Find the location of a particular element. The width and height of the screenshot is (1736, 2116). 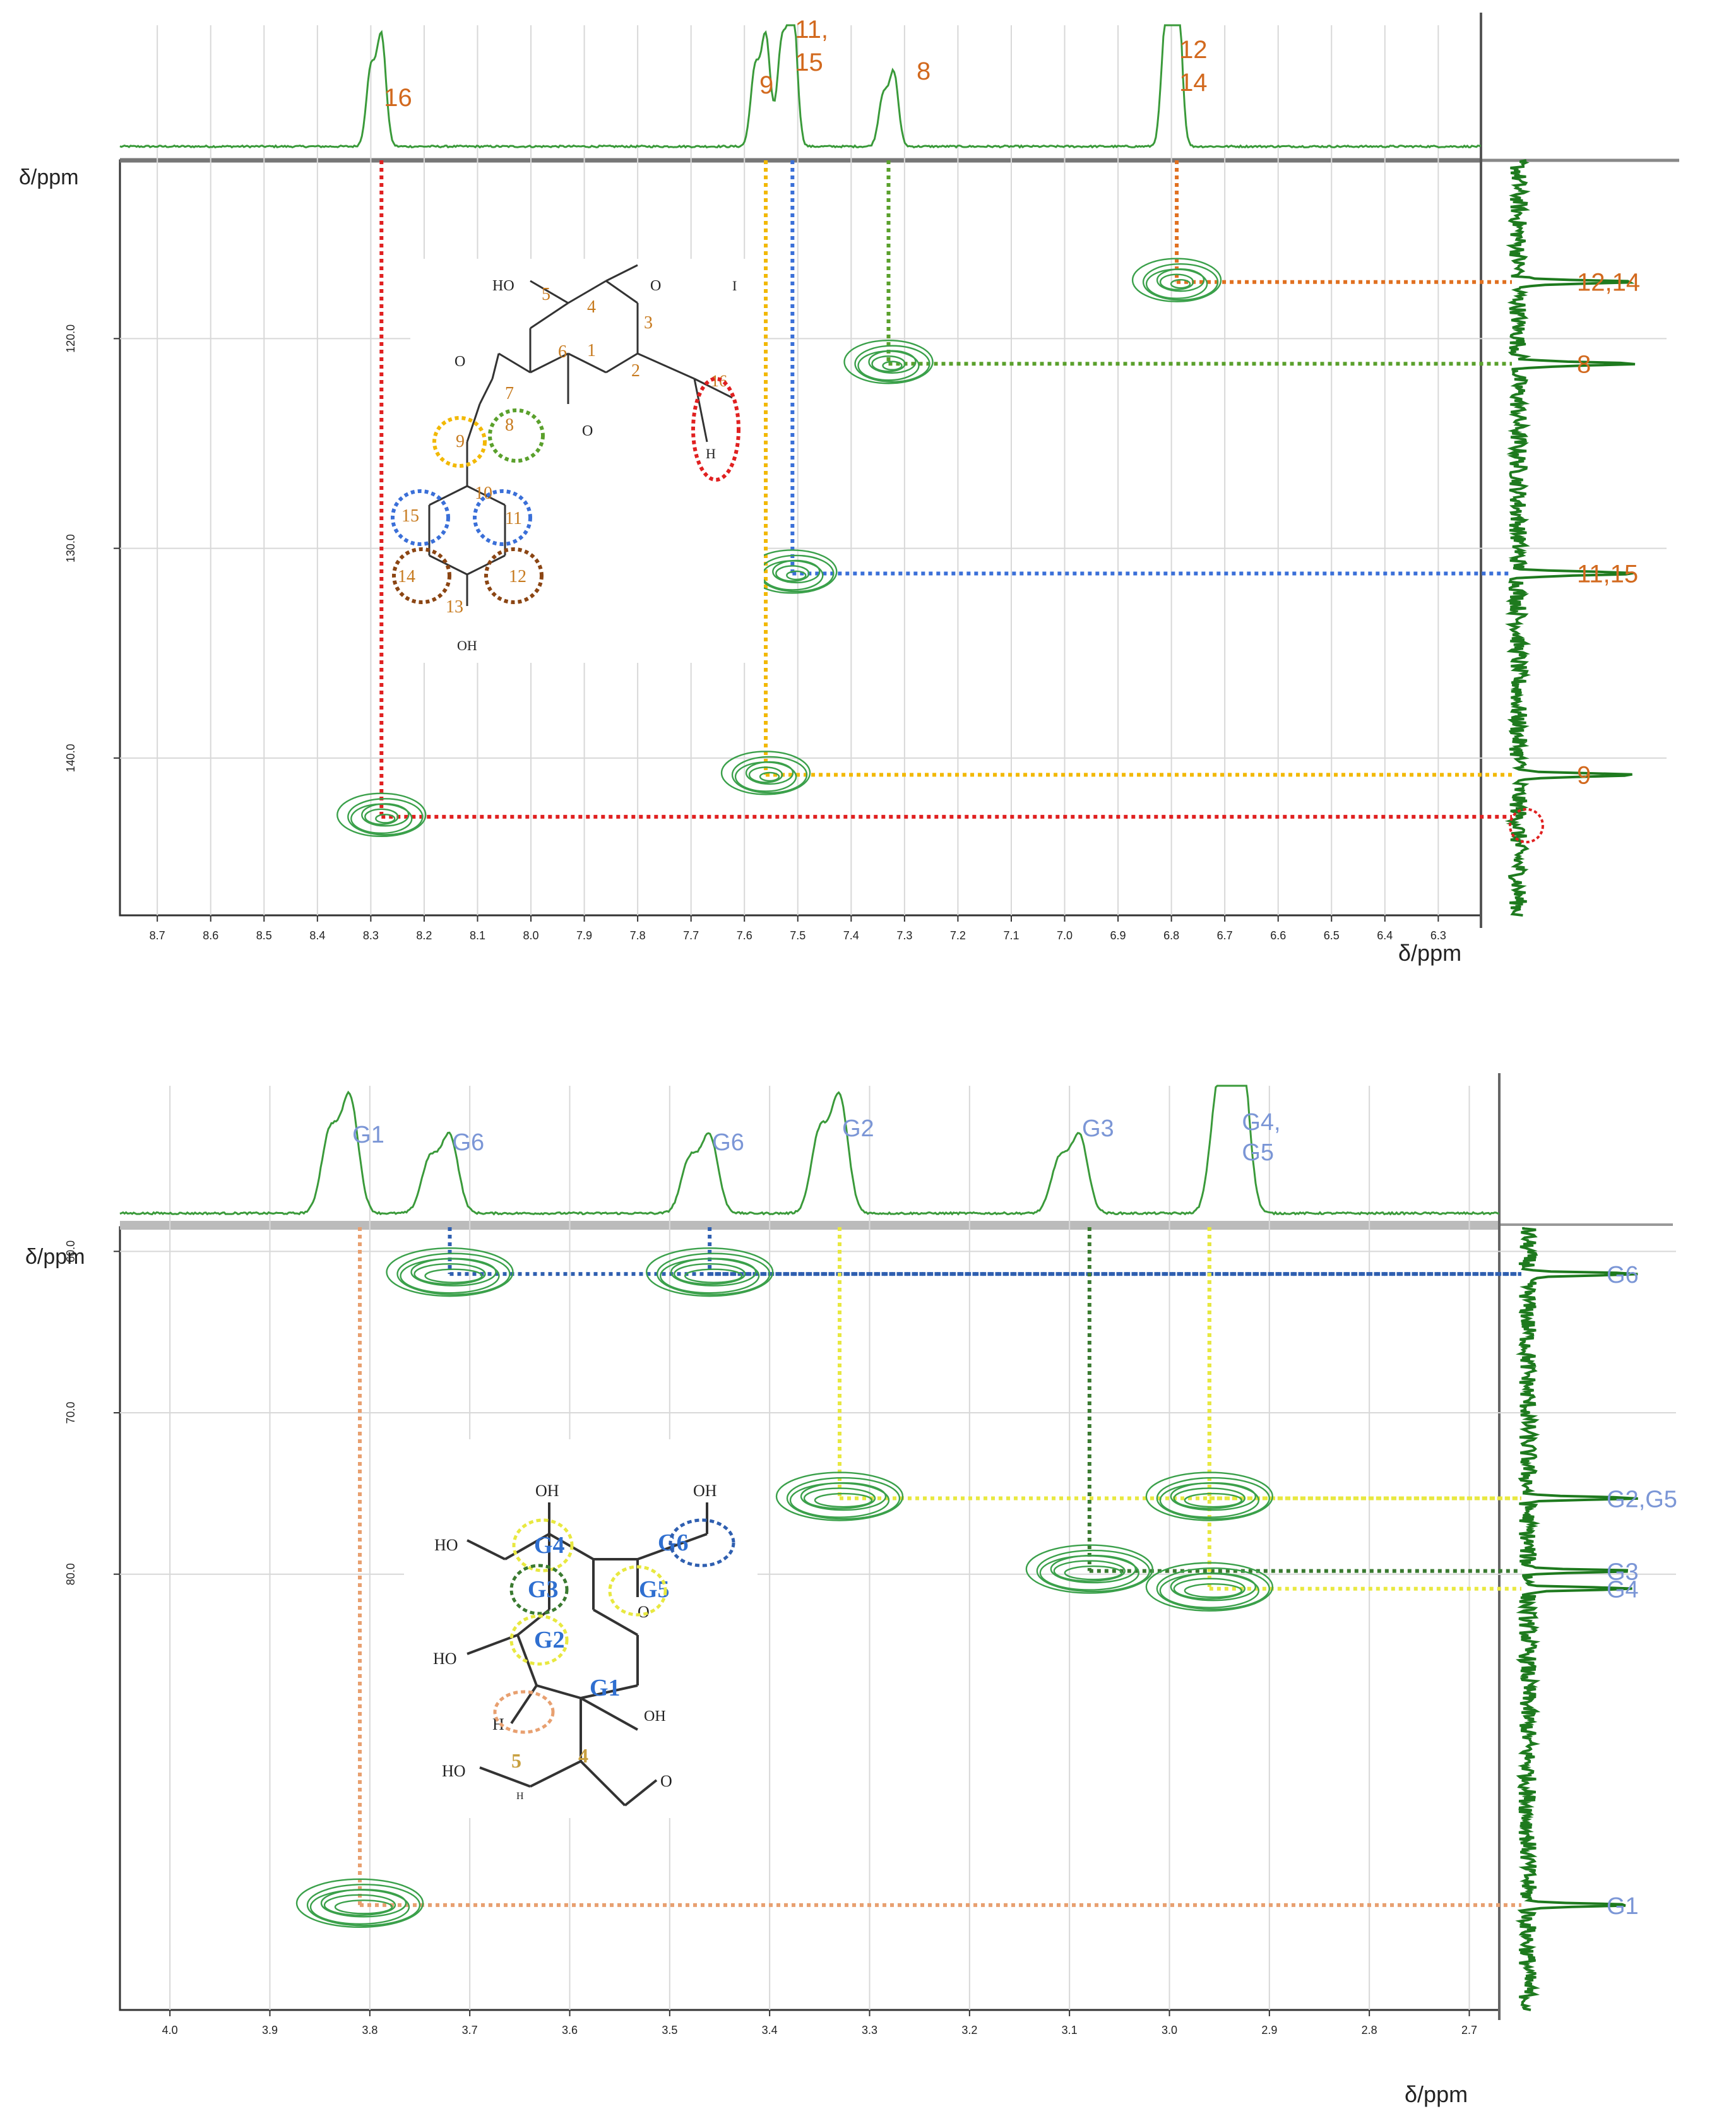

x-tick-label: 6.6 is located at coordinates (1278, 935).